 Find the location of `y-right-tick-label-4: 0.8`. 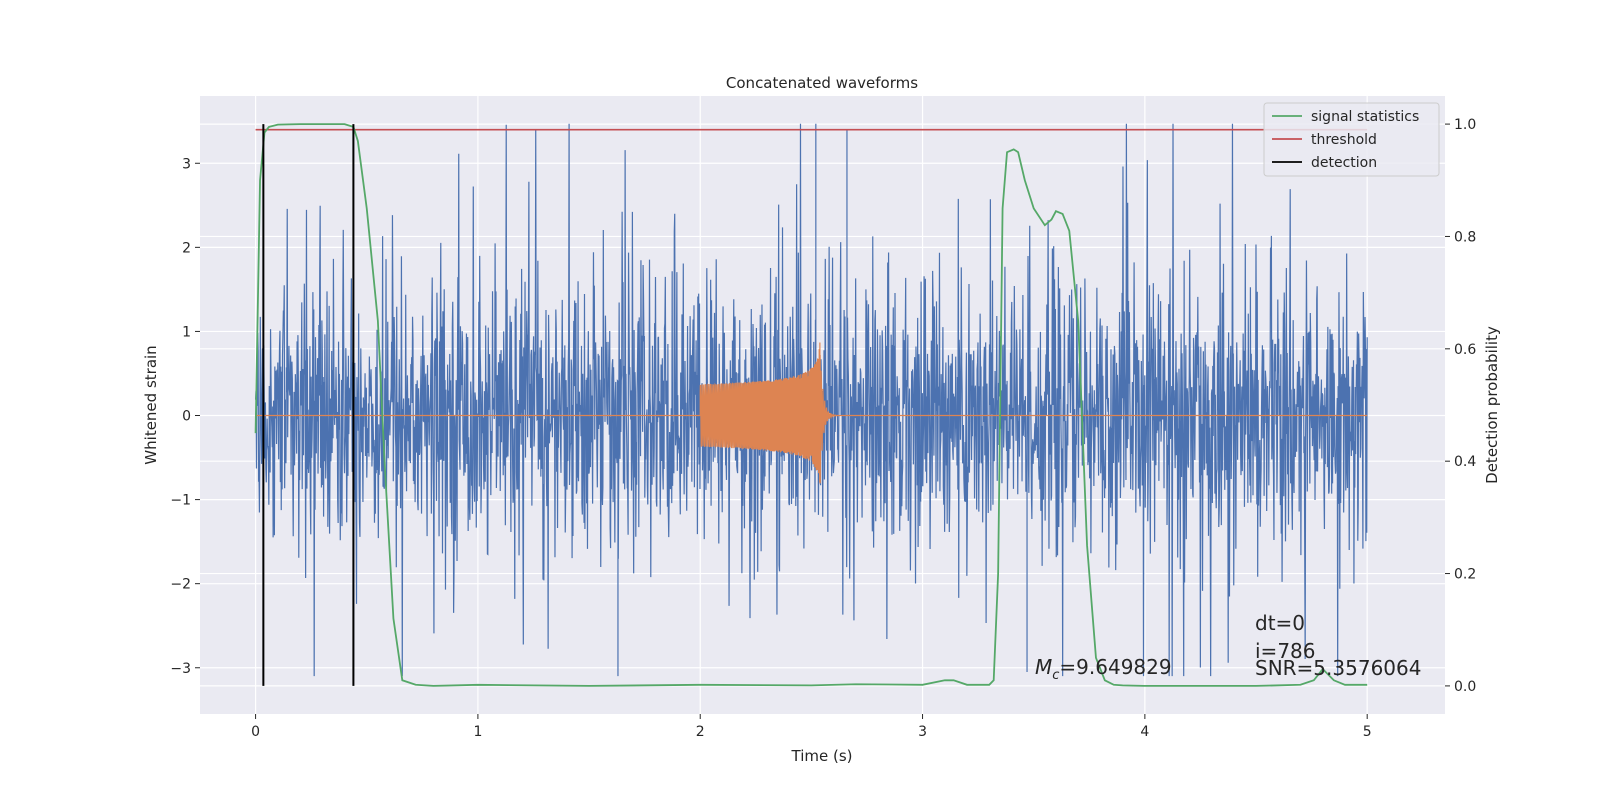

y-right-tick-label-4: 0.8 is located at coordinates (1465, 237).